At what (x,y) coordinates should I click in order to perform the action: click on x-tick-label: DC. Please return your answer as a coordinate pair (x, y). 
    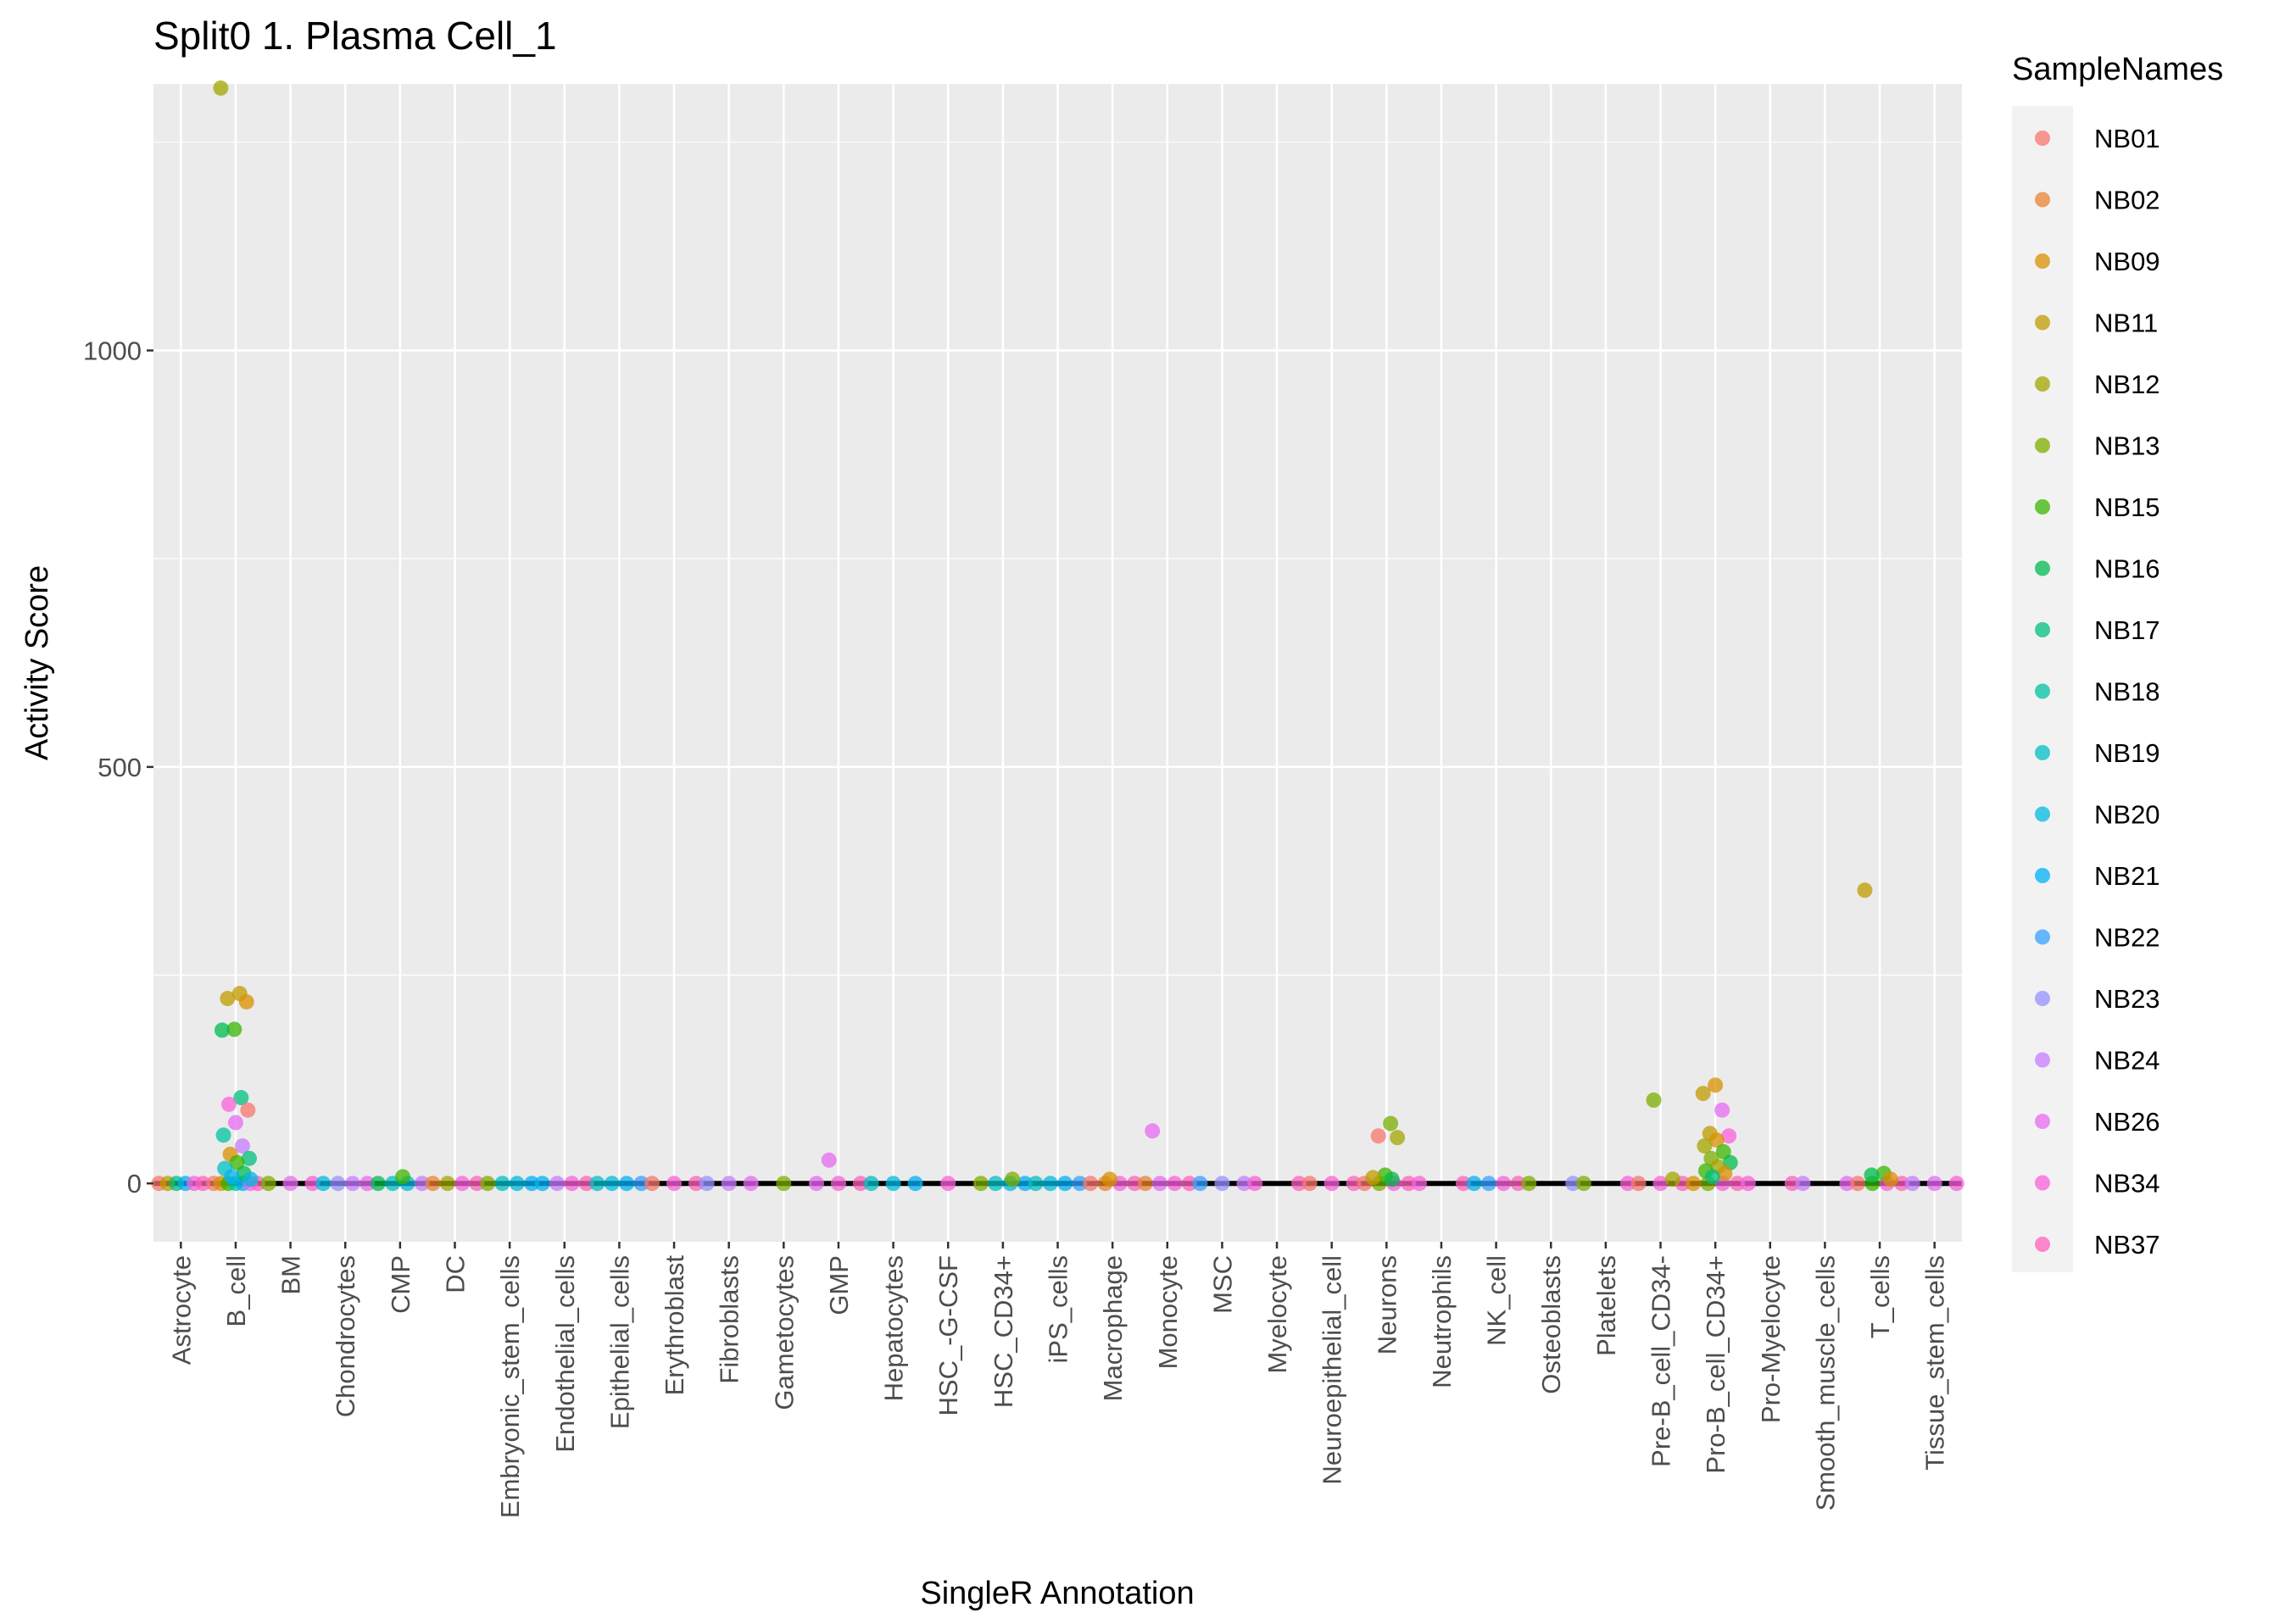
    Looking at the image, I should click on (456, 1274).